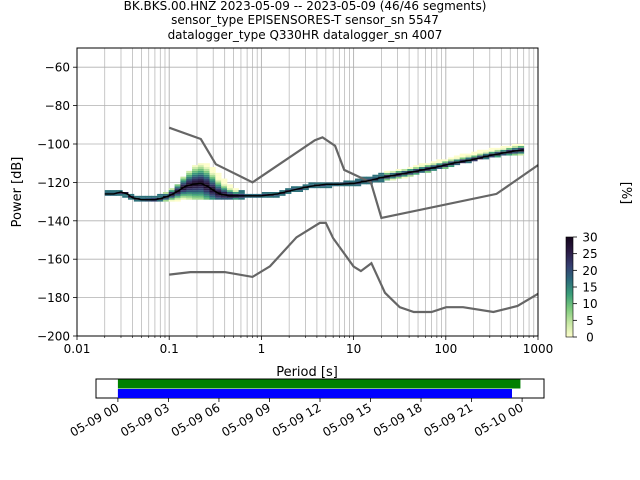  Describe the element at coordinates (95, 419) in the screenshot. I see `timeline-tick-label: 05-09 00` at that location.